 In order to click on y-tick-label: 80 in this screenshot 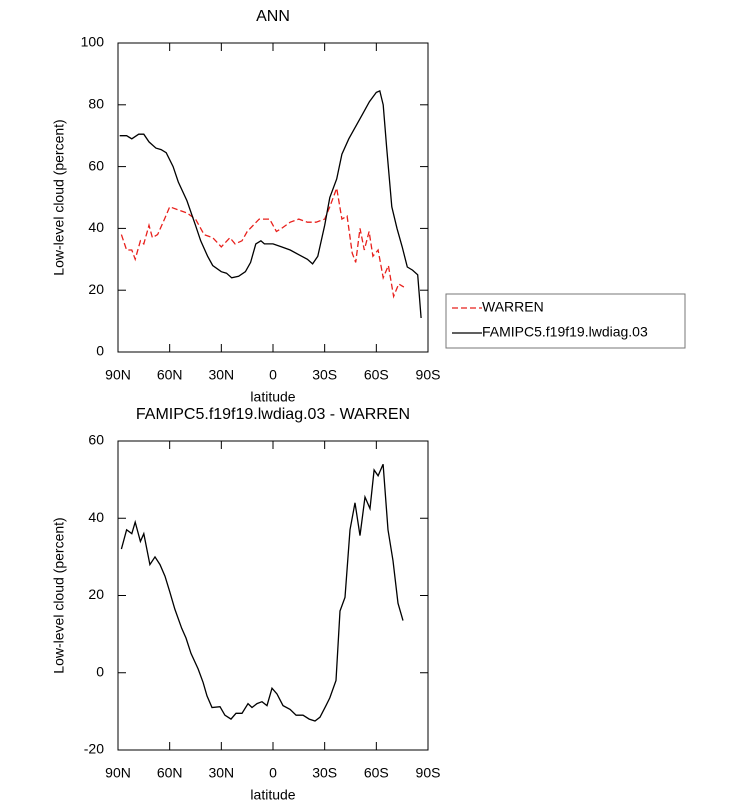, I will do `click(96, 104)`.